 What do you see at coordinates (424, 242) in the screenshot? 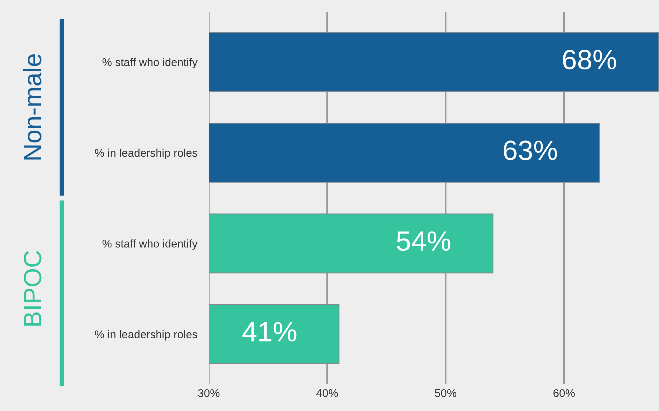
I see `data-label: 54%` at bounding box center [424, 242].